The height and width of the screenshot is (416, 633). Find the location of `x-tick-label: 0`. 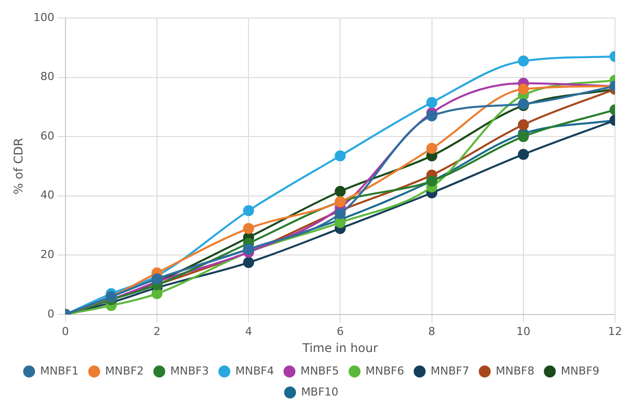

x-tick-label: 0 is located at coordinates (65, 331).